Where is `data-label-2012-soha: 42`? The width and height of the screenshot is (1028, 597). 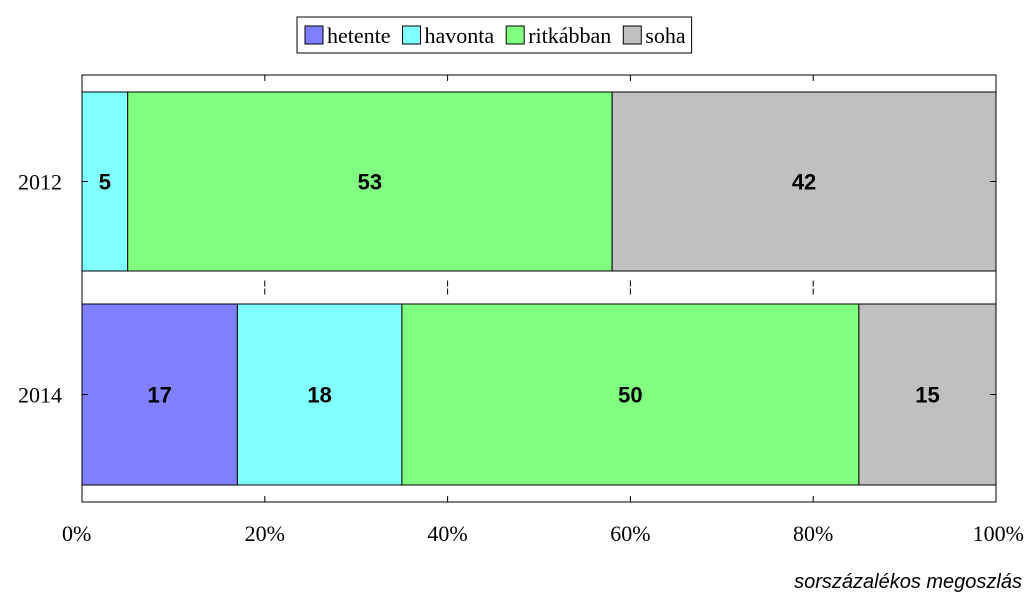 data-label-2012-soha: 42 is located at coordinates (804, 182).